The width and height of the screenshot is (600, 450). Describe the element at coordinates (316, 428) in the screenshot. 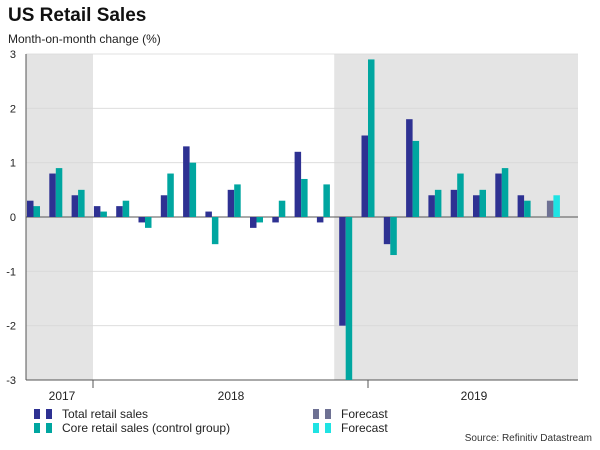

I see `legend-swatch-forecast-core-a` at that location.